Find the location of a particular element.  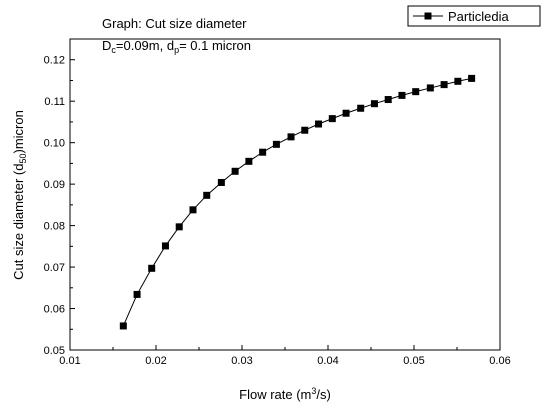

x-tick-label: 0.06 is located at coordinates (499, 361).